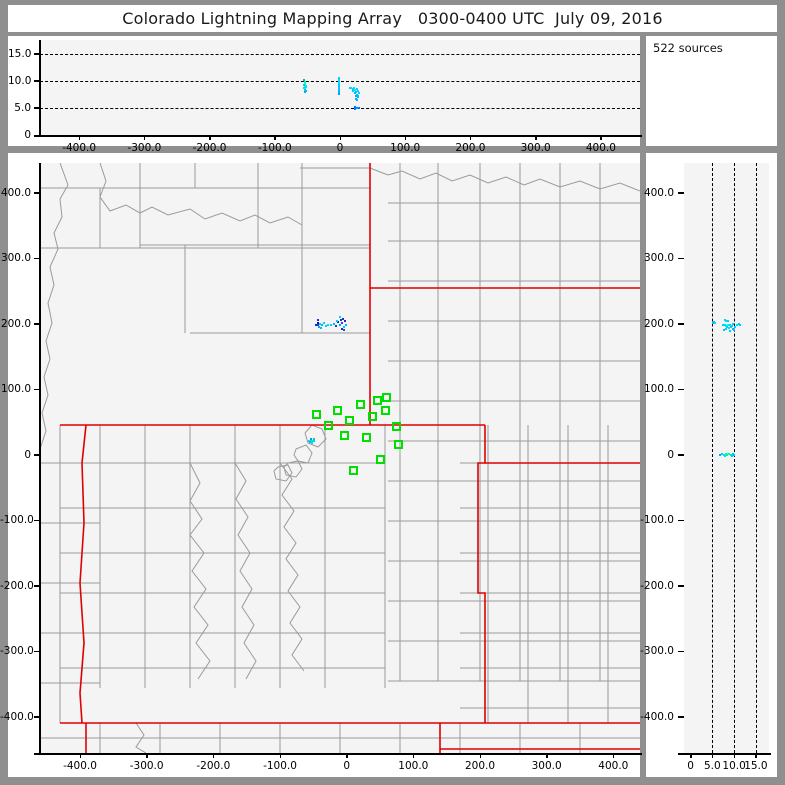 This screenshot has width=785, height=785. Describe the element at coordinates (15, 323) in the screenshot. I see `y-tick-label: 200.0` at that location.